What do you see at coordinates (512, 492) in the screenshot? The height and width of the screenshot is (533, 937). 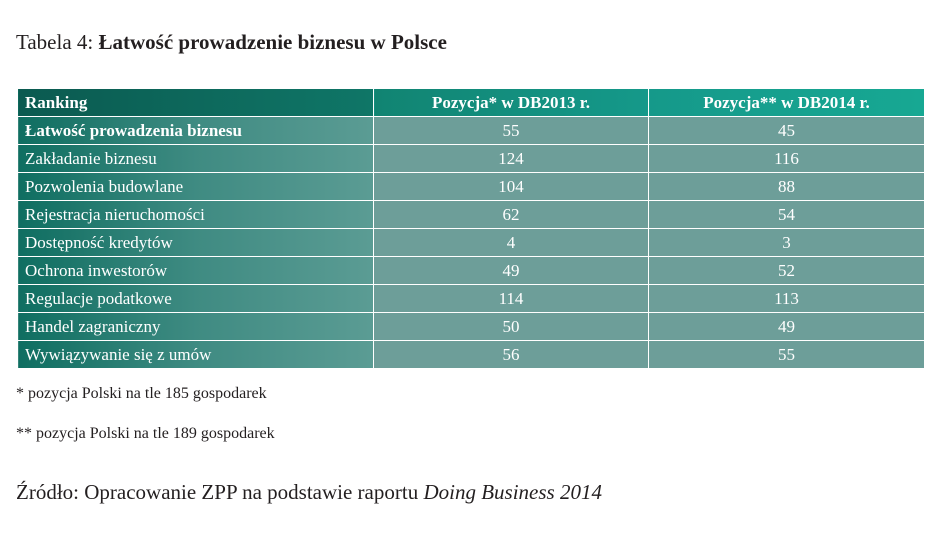 I see `source-report-title: Doing Business 2014` at bounding box center [512, 492].